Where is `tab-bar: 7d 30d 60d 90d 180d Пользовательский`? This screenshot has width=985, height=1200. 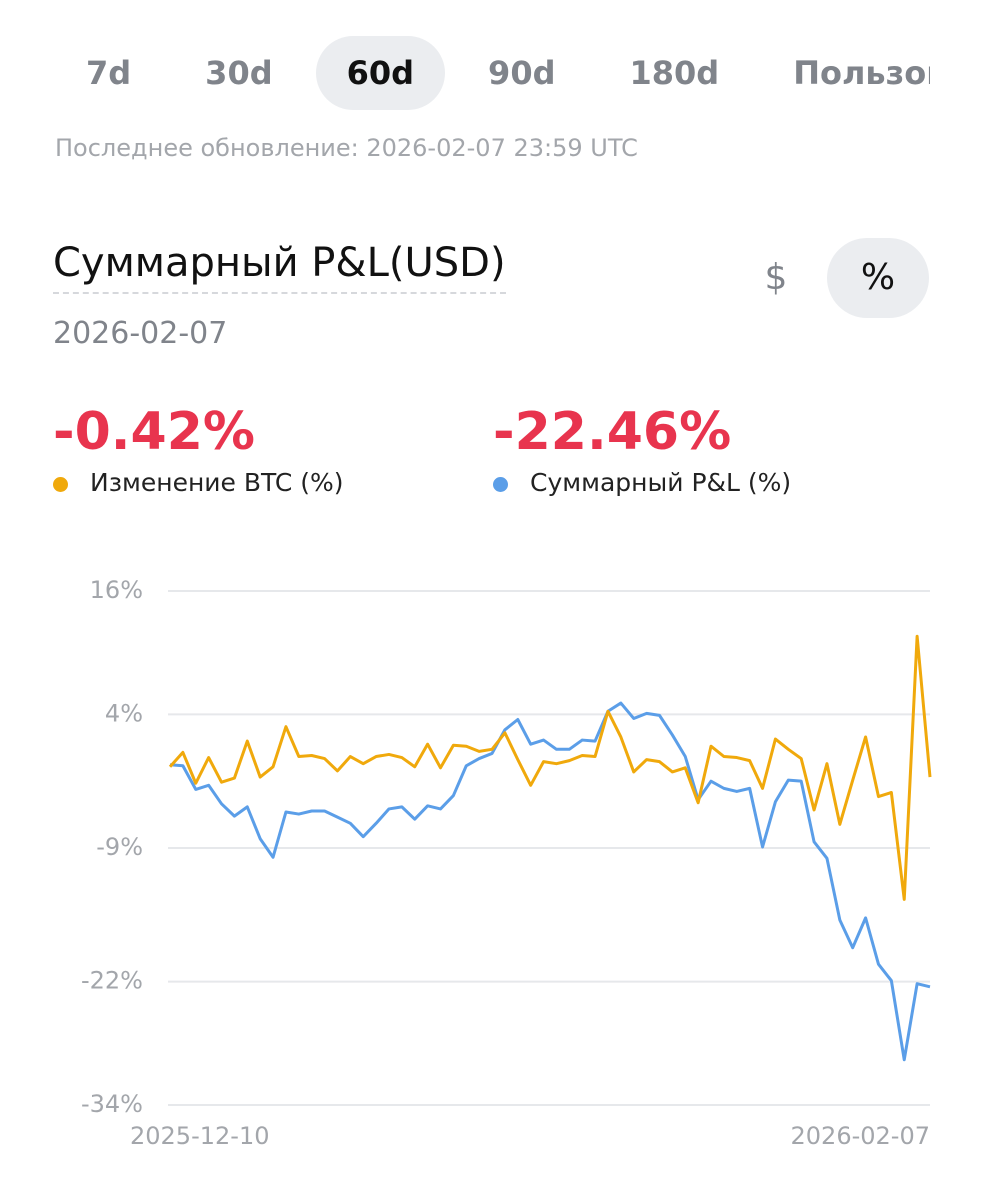
tab-bar: 7d 30d 60d 90d 180d Пользовательский is located at coordinates (492, 73).